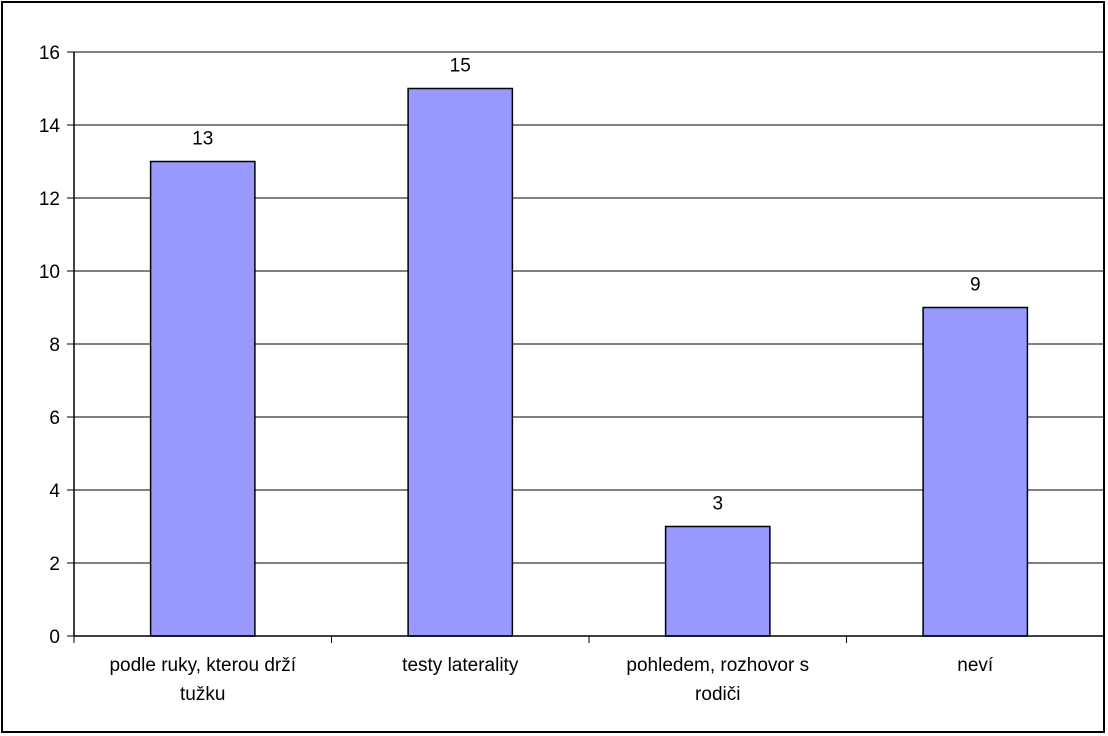  I want to click on y-tick-label: 10, so click(49, 272).